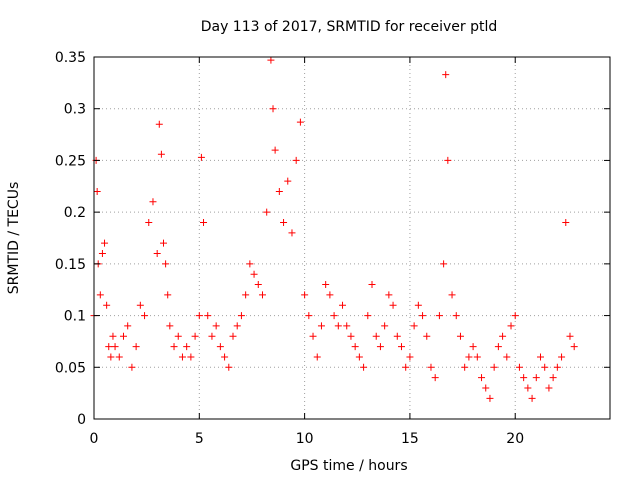 Image resolution: width=640 pixels, height=480 pixels. What do you see at coordinates (70, 368) in the screenshot?
I see `y-tick-label: 0.05` at bounding box center [70, 368].